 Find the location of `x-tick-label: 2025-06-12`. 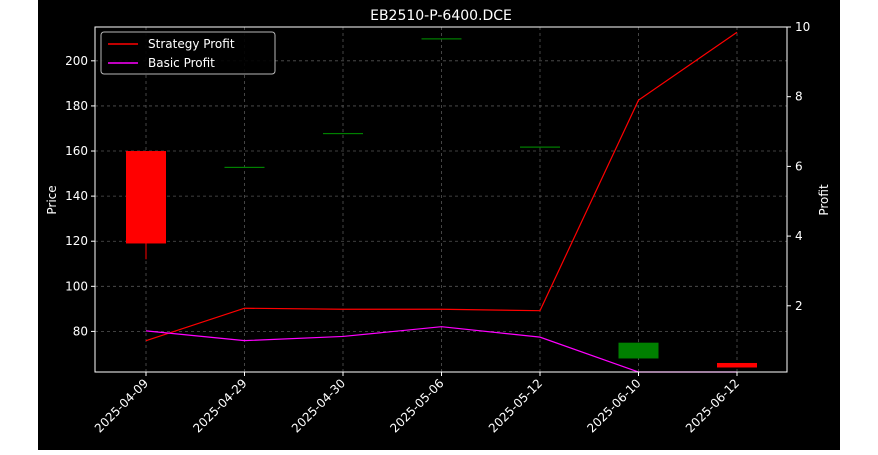

x-tick-label: 2025-06-12 is located at coordinates (712, 405).